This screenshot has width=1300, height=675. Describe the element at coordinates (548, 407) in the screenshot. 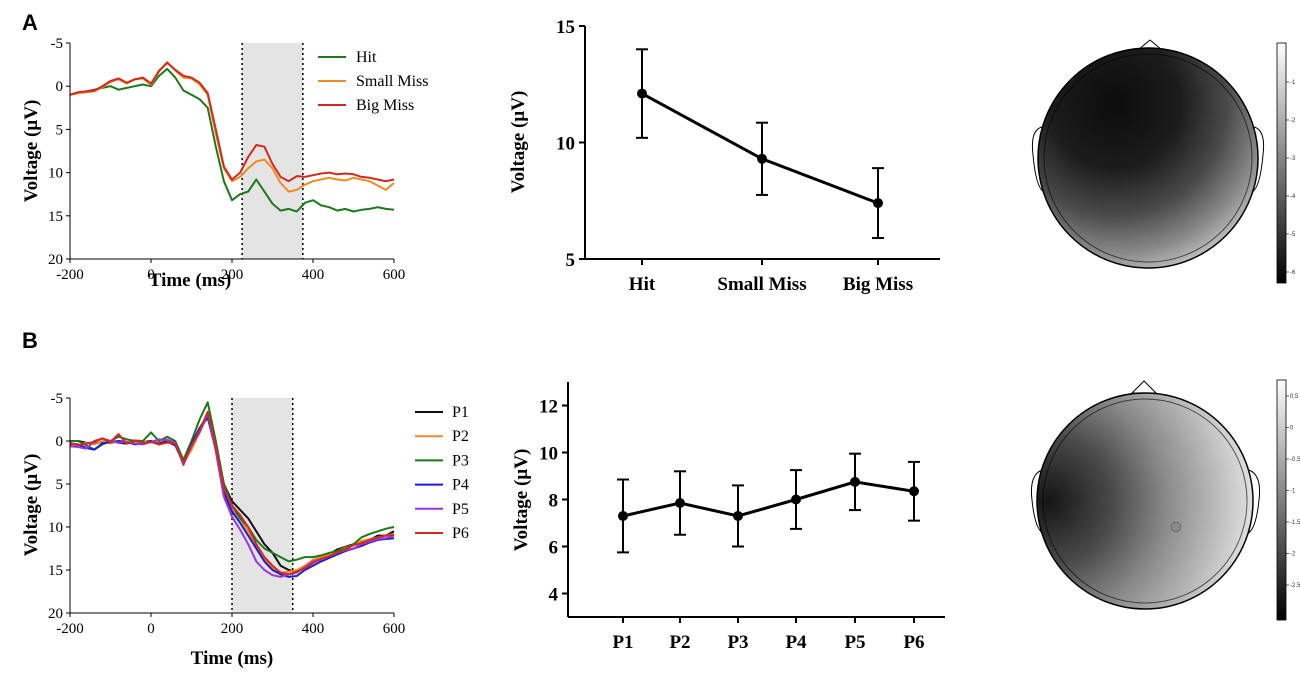

I see `y-tick-label: 12` at that location.